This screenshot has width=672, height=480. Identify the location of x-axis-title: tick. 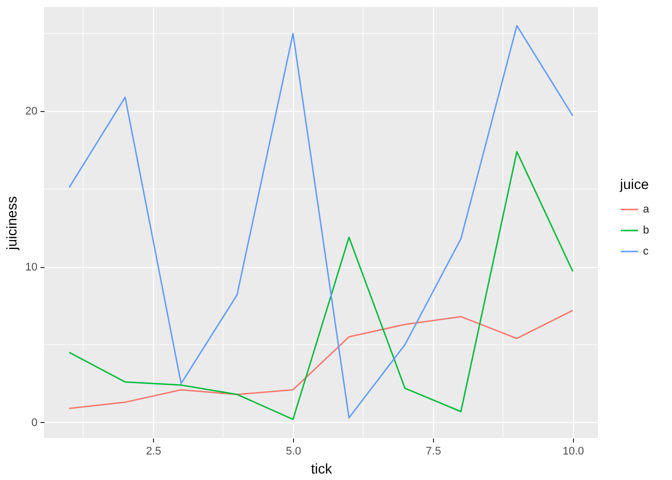
(322, 468).